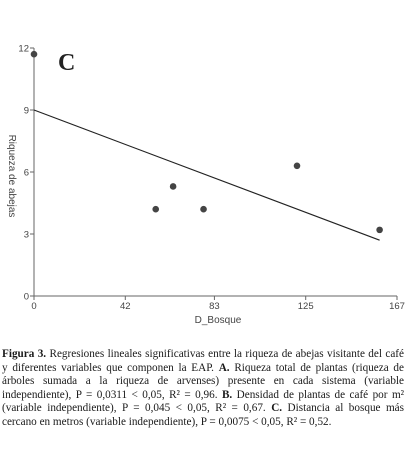 The height and width of the screenshot is (471, 407). What do you see at coordinates (214, 306) in the screenshot?
I see `x-tick-label: 83` at bounding box center [214, 306].